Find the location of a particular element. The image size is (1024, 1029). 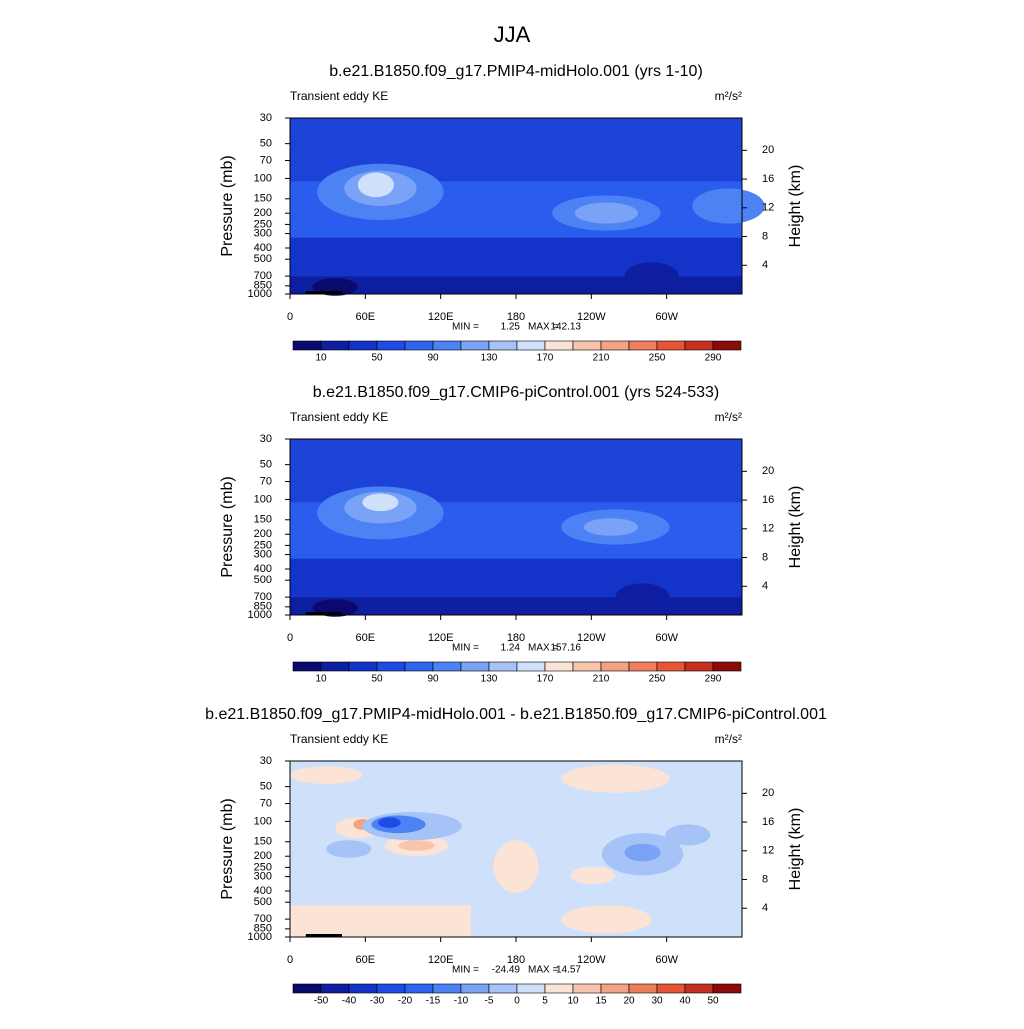

colorbar-label: -5 is located at coordinates (489, 1001).